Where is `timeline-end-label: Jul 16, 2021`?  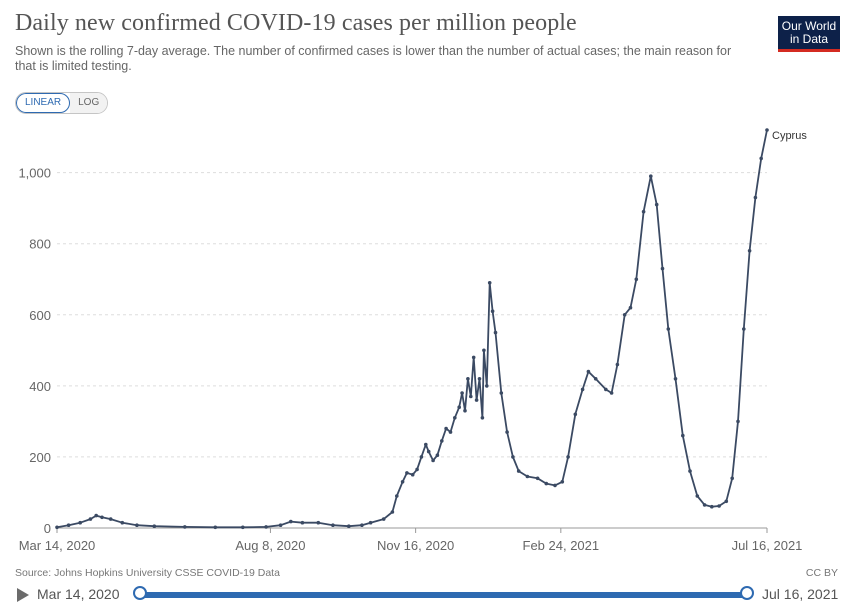 timeline-end-label: Jul 16, 2021 is located at coordinates (800, 594).